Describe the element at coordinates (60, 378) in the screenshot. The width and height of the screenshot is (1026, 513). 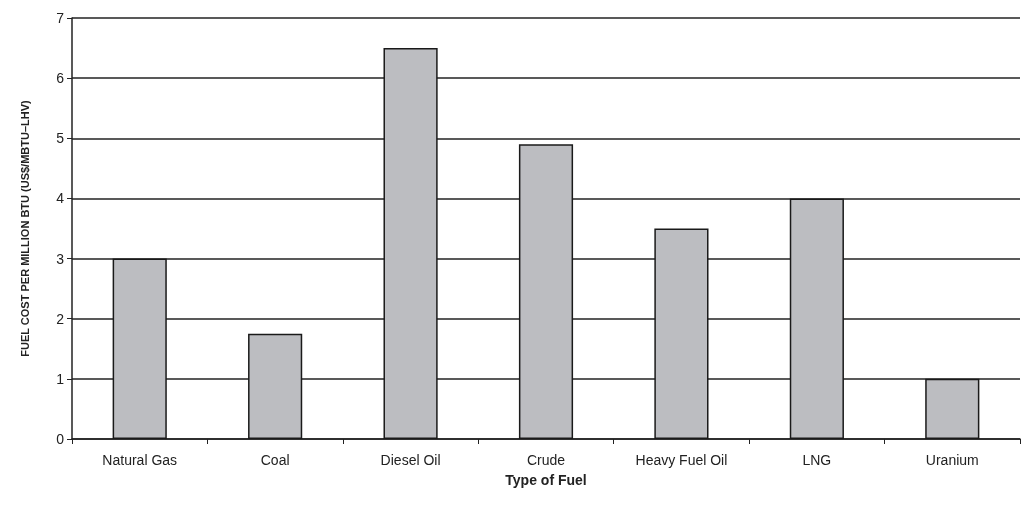
I see `y-tick-label: 1` at that location.